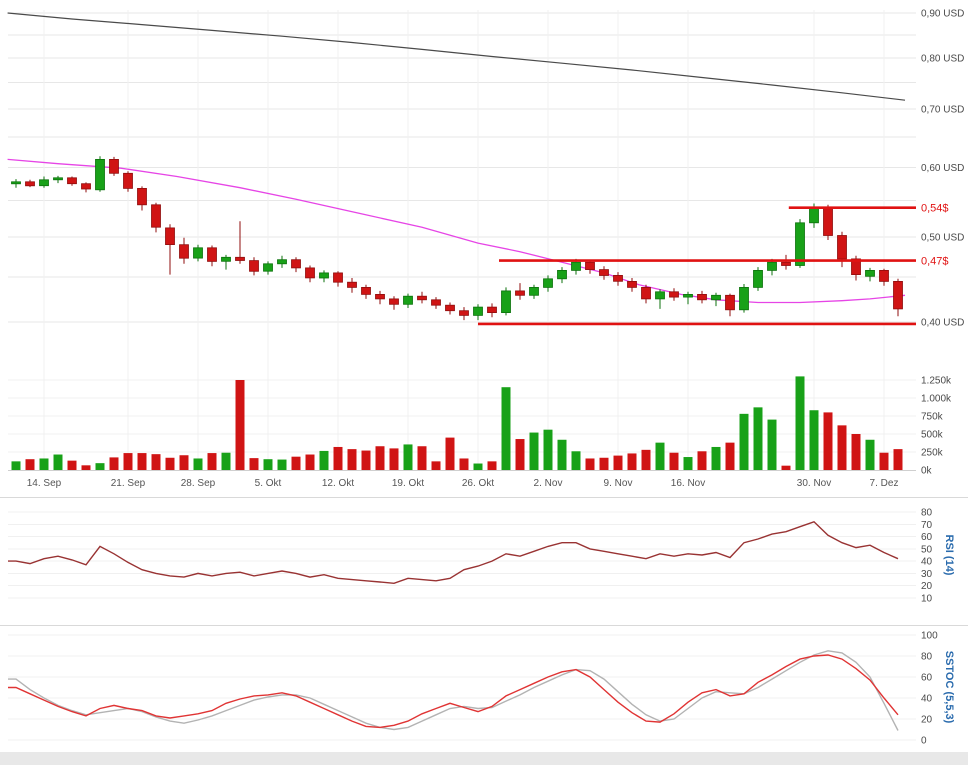 The height and width of the screenshot is (765, 968). Describe the element at coordinates (927, 549) in the screenshot. I see `rsi-axis-label: 50` at that location.